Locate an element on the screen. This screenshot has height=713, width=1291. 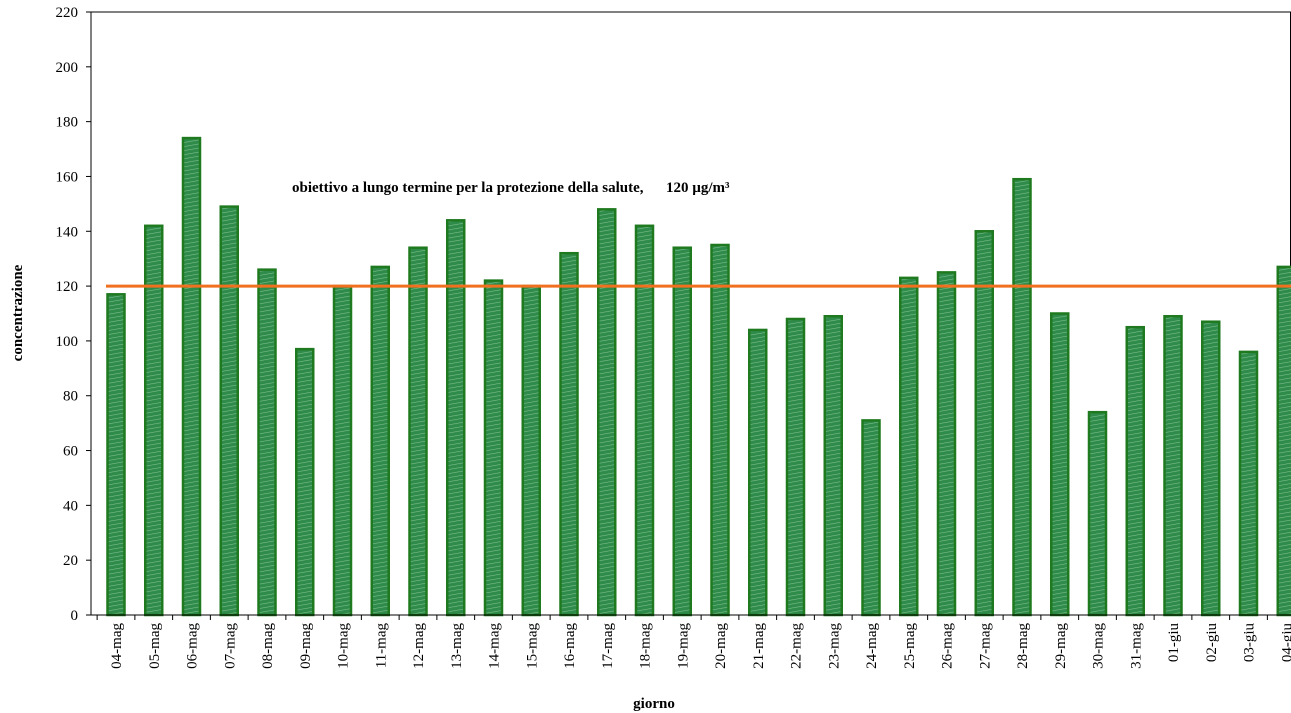
y-tick-label: 140 is located at coordinates (67, 232).